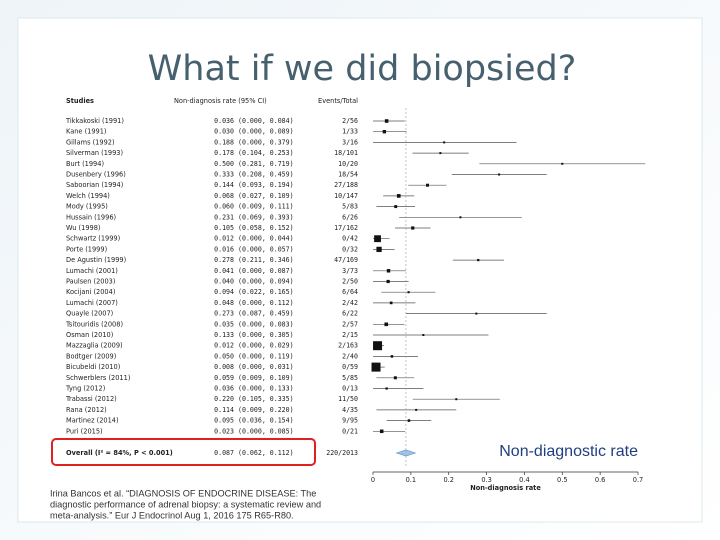 This screenshot has height=540, width=720. I want to click on events-text: 2/40, so click(350, 356).